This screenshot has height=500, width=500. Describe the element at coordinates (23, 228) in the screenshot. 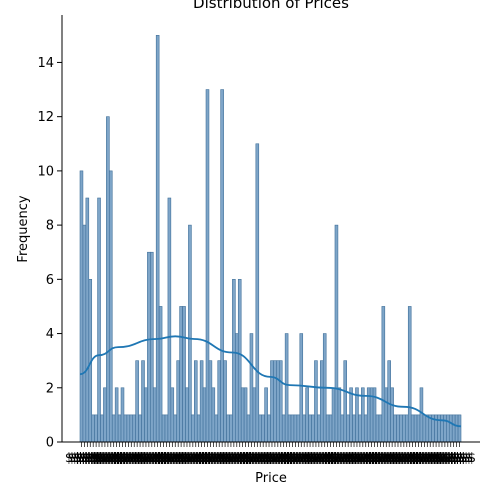

I see `y-axis-label: Frequency` at that location.